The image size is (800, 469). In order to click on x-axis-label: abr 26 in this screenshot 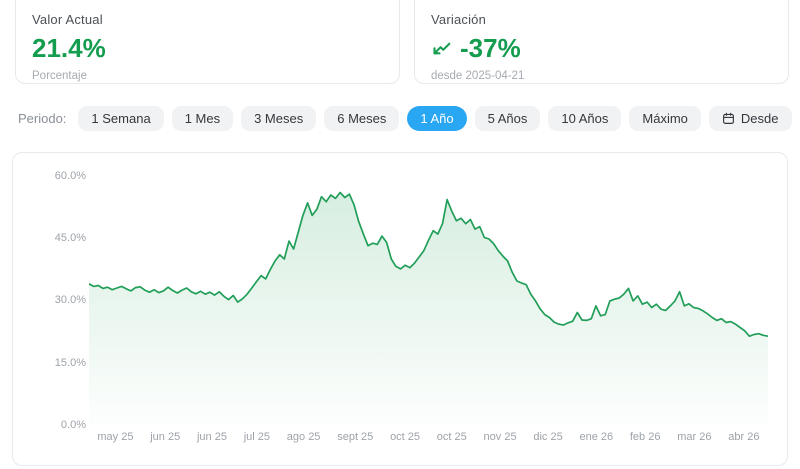, I will do `click(744, 437)`.